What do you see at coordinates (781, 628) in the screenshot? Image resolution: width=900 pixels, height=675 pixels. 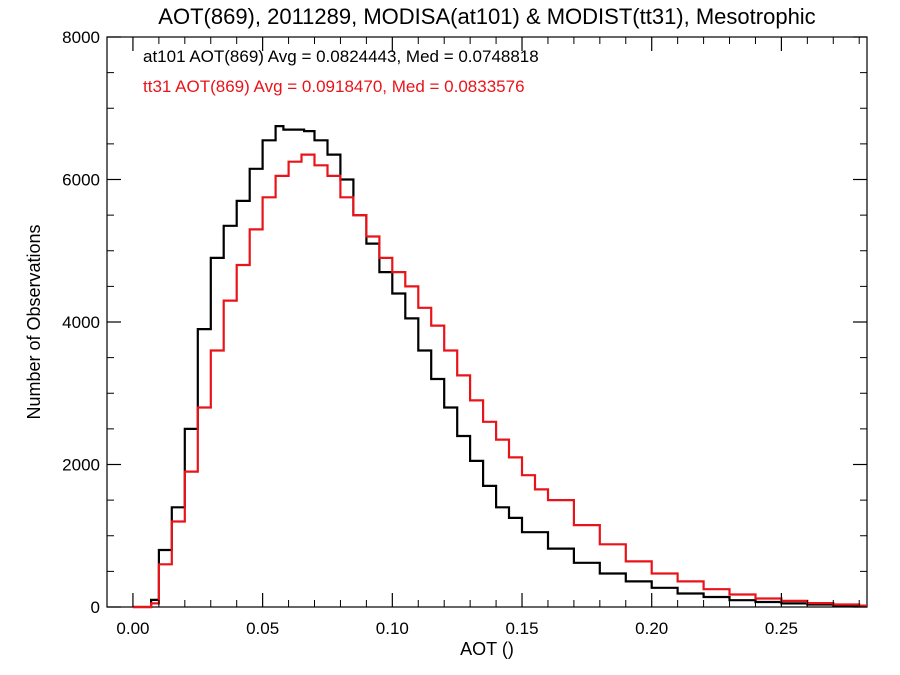 I see `x-tick-label: 0.25` at bounding box center [781, 628].